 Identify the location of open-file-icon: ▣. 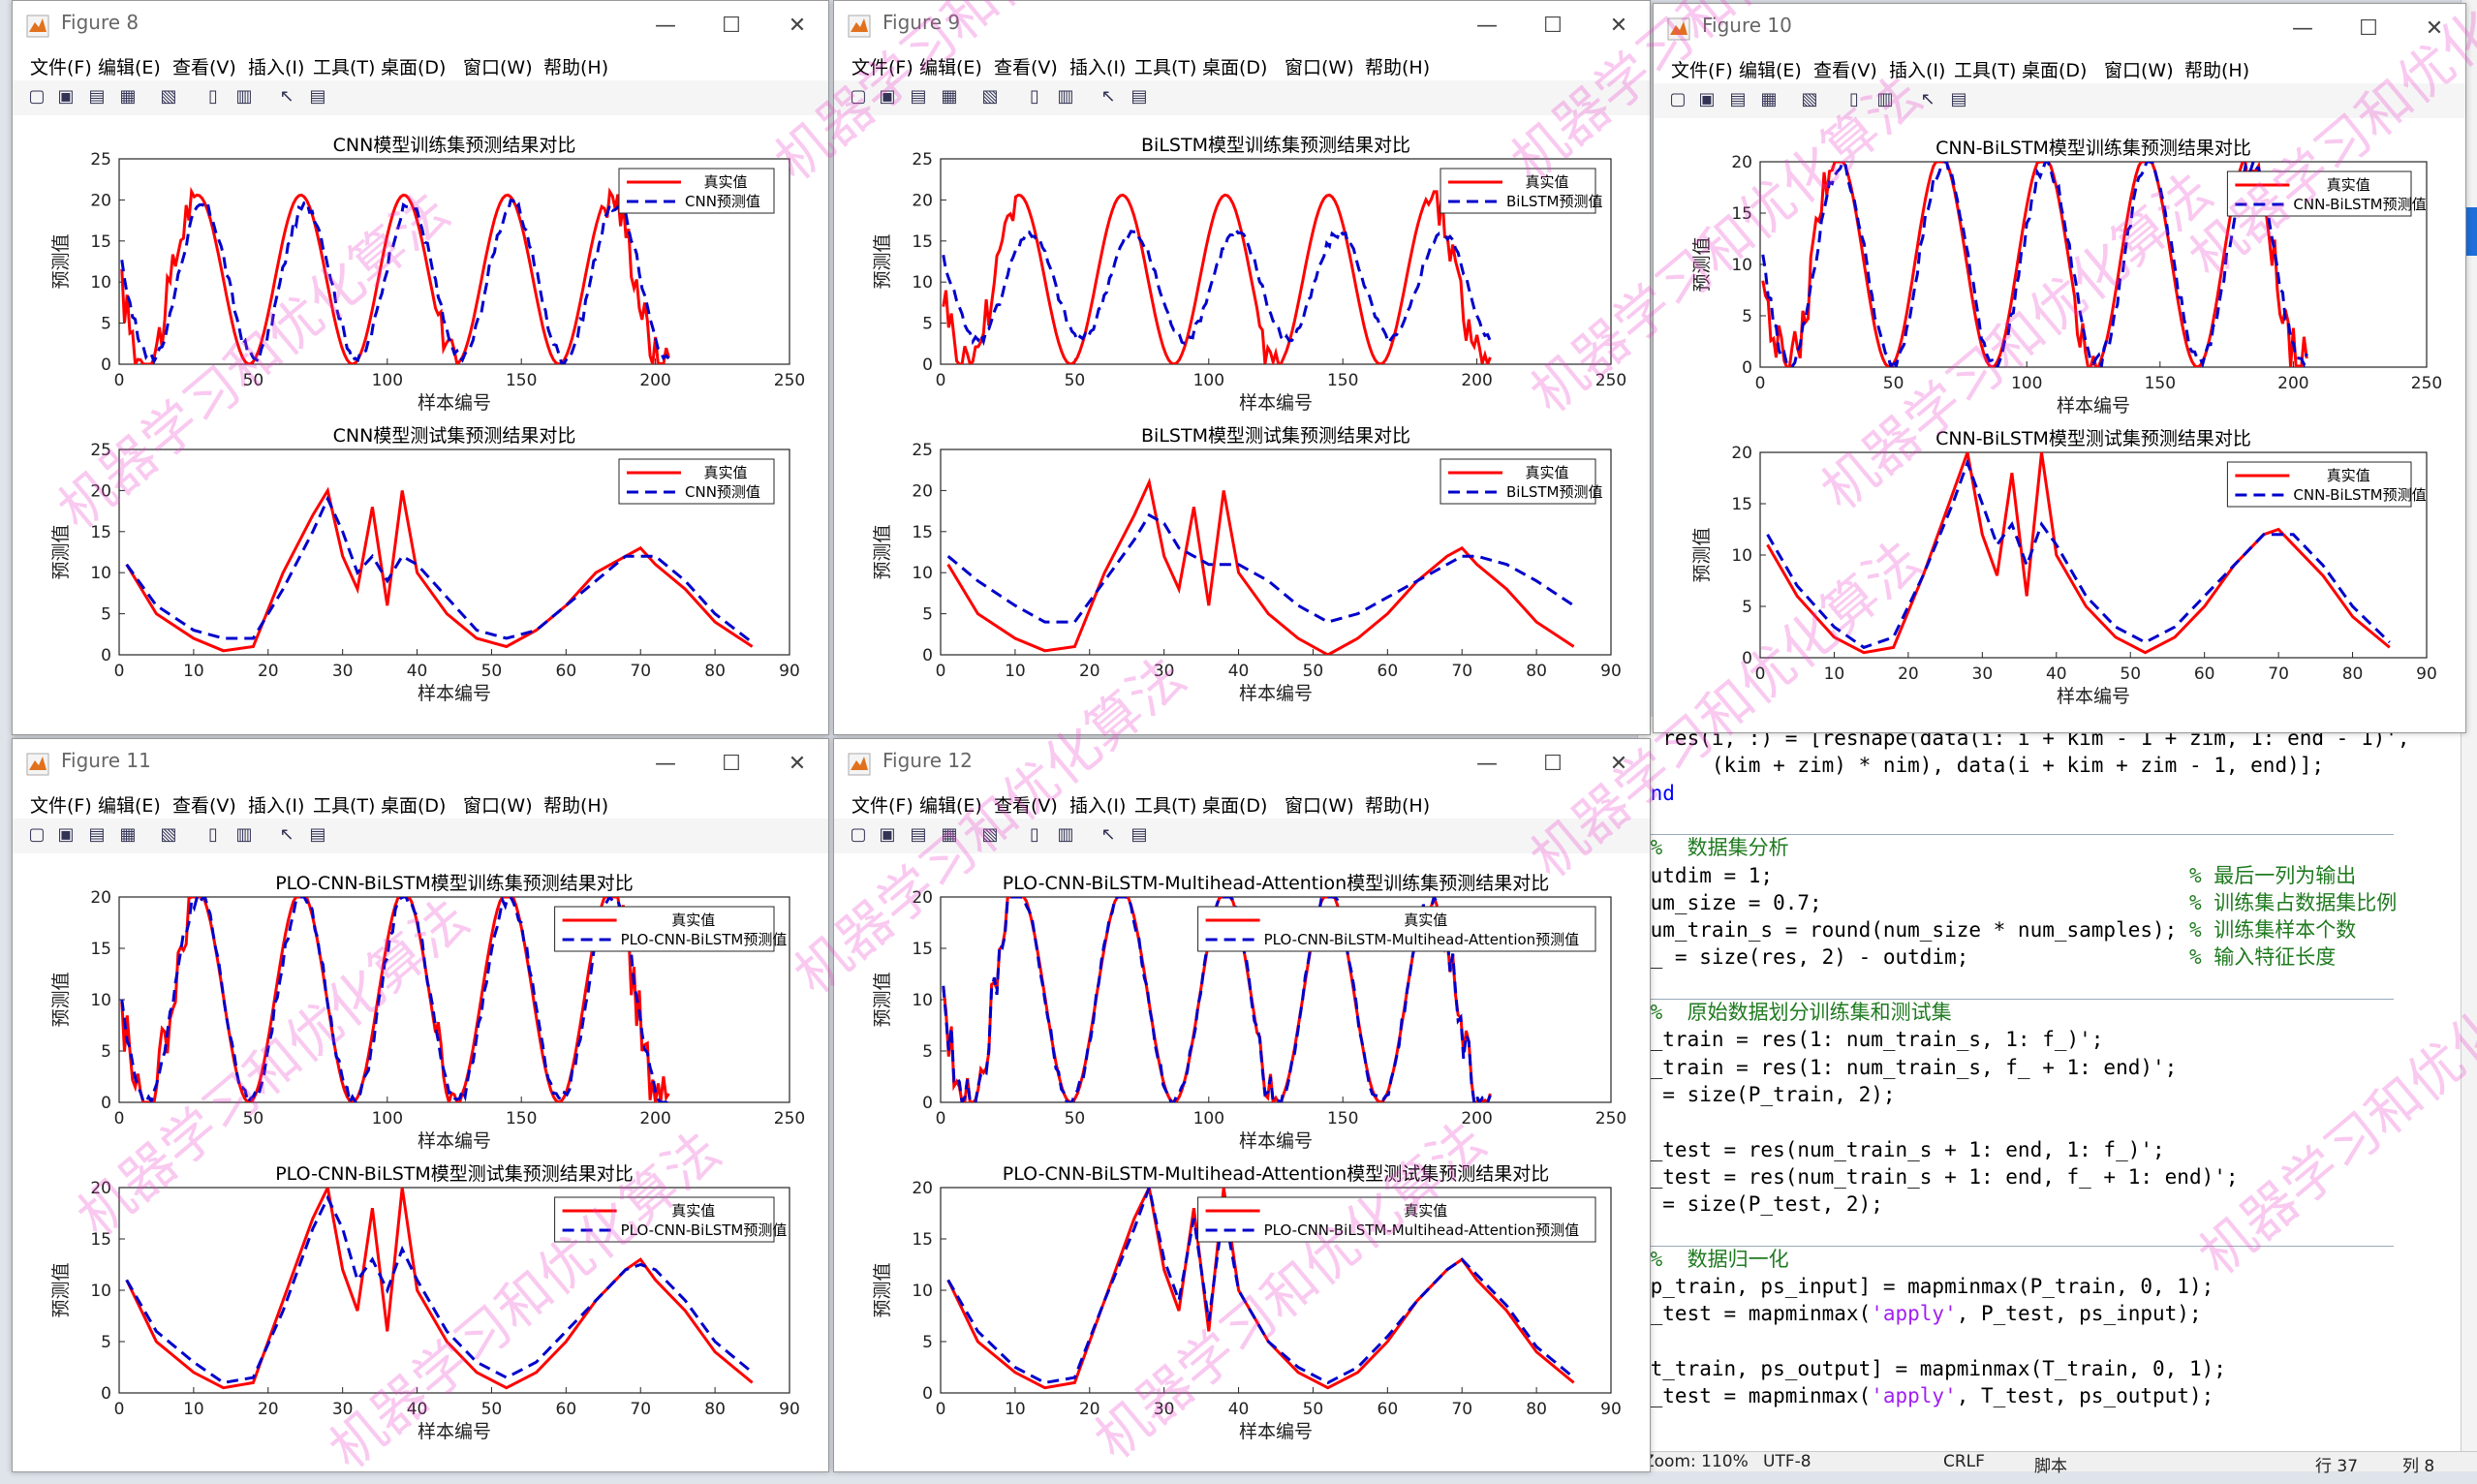
(888, 96).